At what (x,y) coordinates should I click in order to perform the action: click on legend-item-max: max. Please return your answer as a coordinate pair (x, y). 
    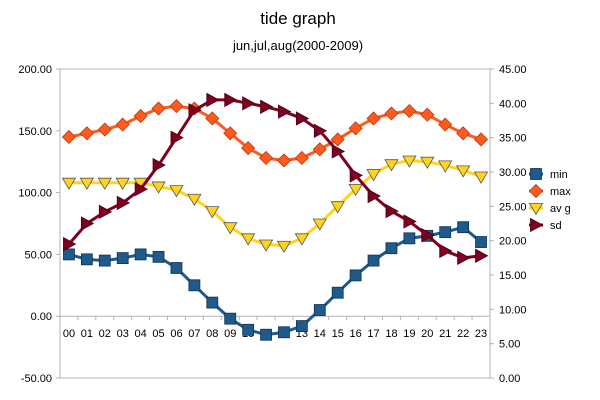
    Looking at the image, I should click on (549, 191).